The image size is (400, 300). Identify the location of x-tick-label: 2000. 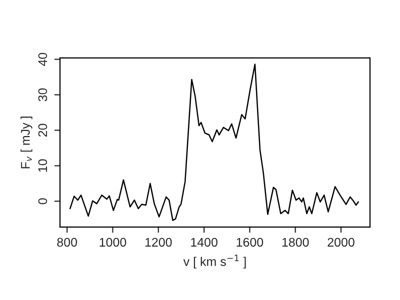
(341, 242).